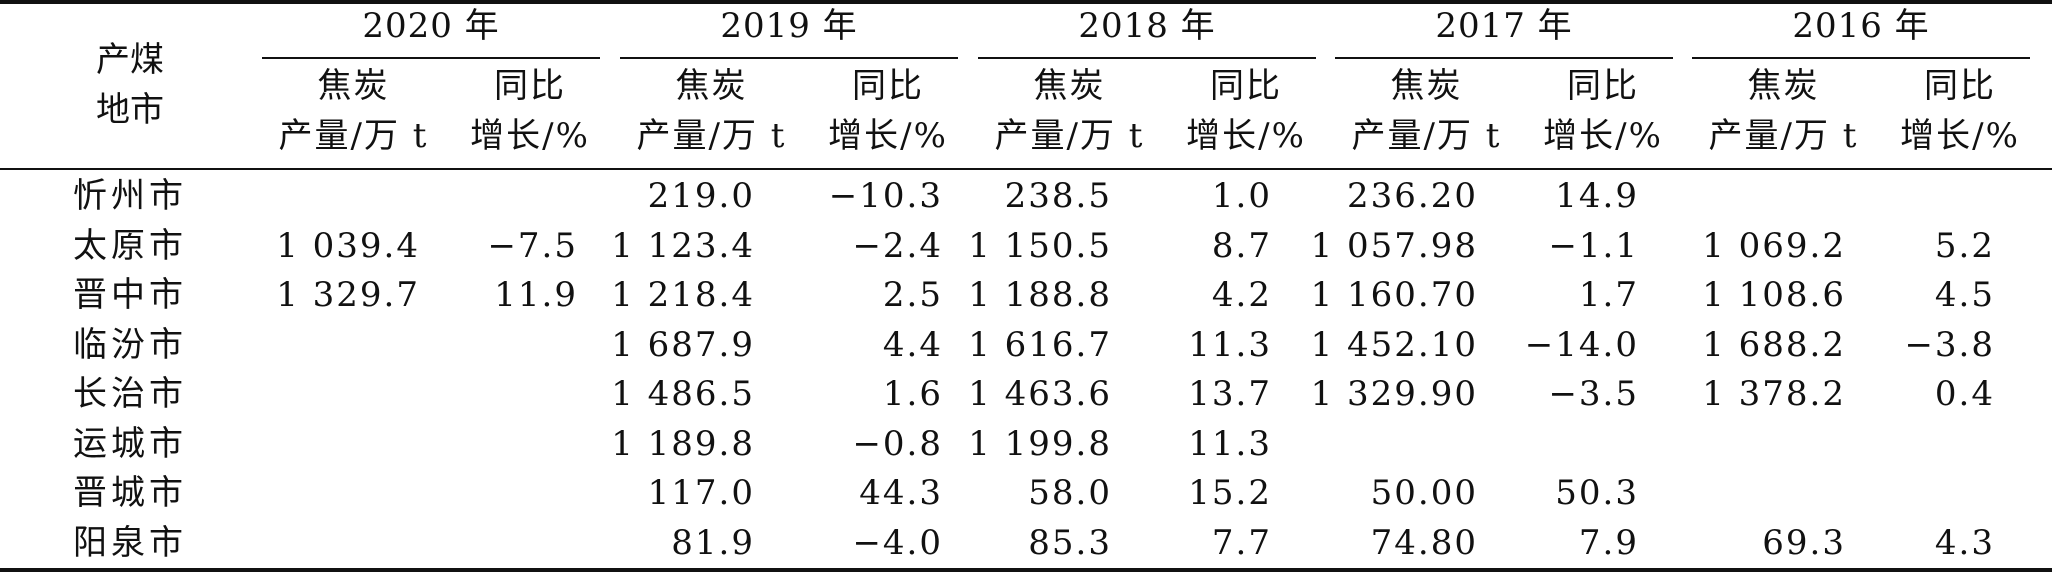 This screenshot has width=2052, height=574. I want to click on growth-cell: 2.5, so click(912, 295).